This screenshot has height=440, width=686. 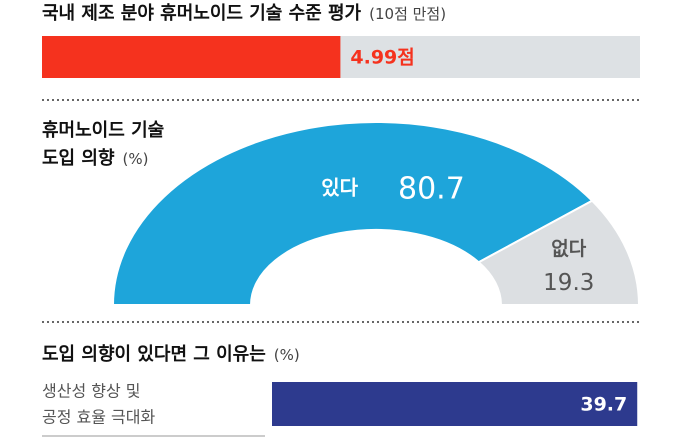 What do you see at coordinates (154, 354) in the screenshot?
I see `title: 도입 의향이 있다면 그 이유는` at bounding box center [154, 354].